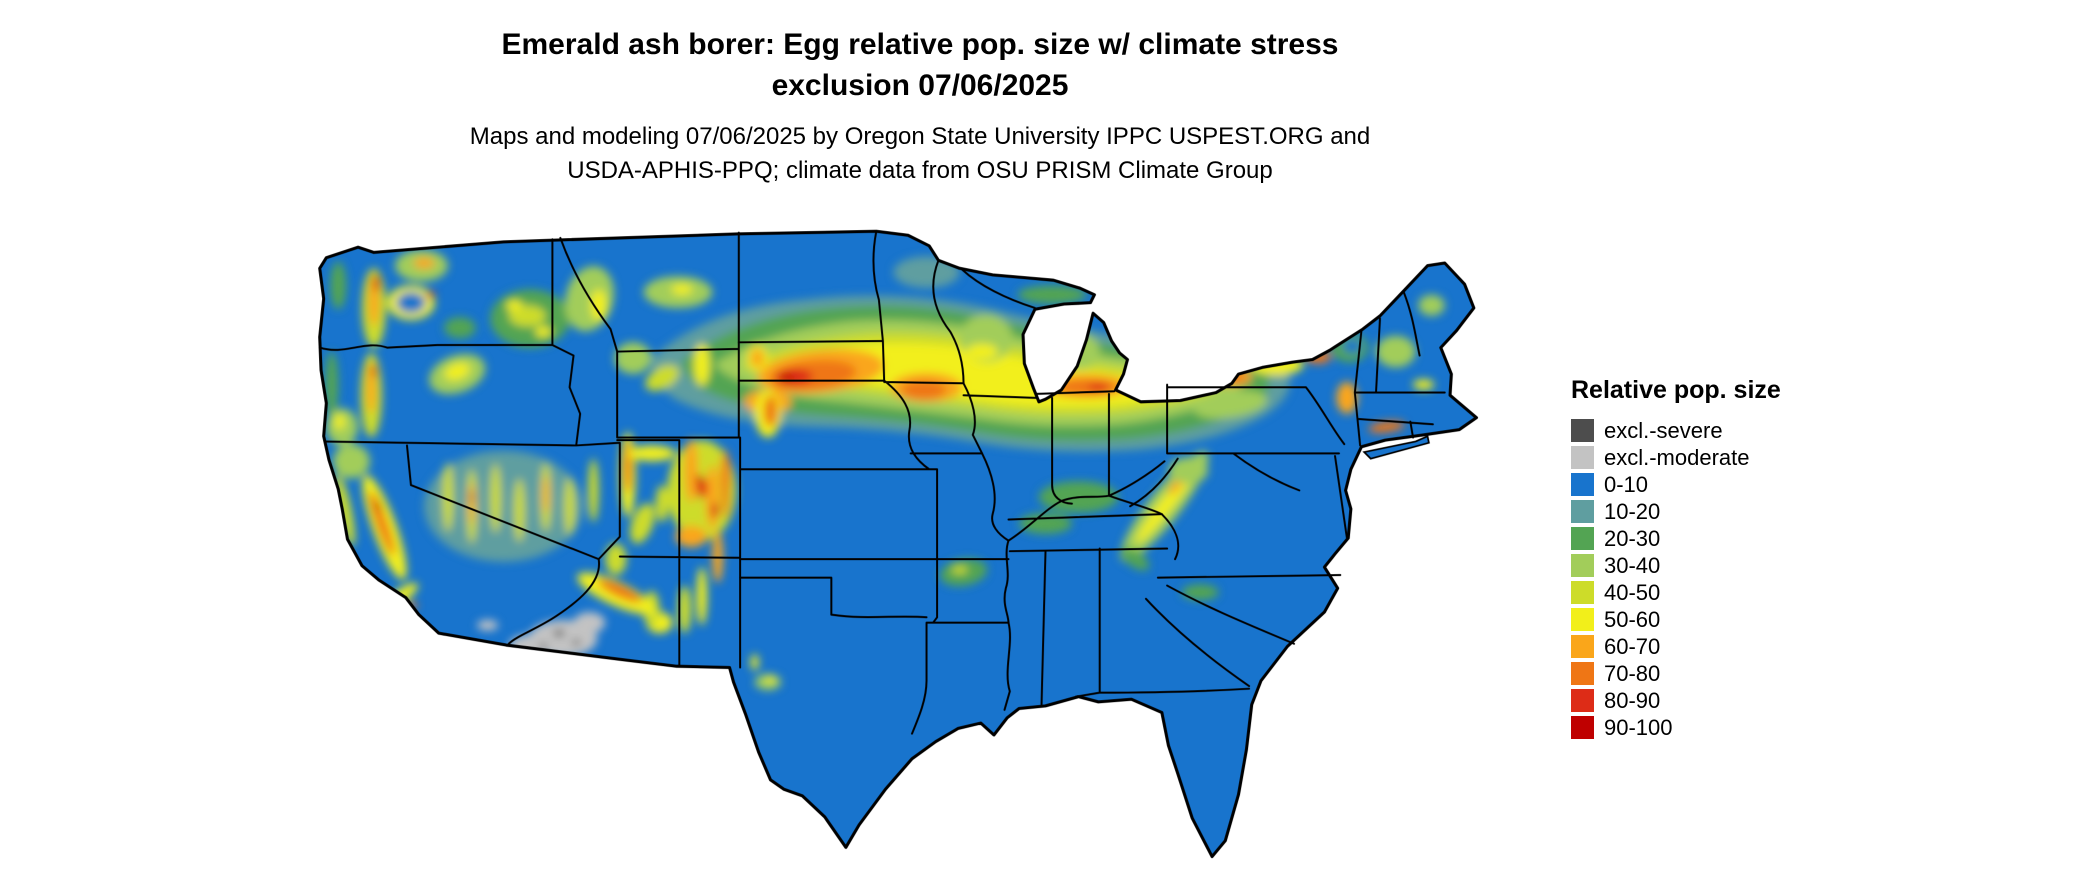  Describe the element at coordinates (1632, 565) in the screenshot. I see `legend-item-label: 30-40` at that location.